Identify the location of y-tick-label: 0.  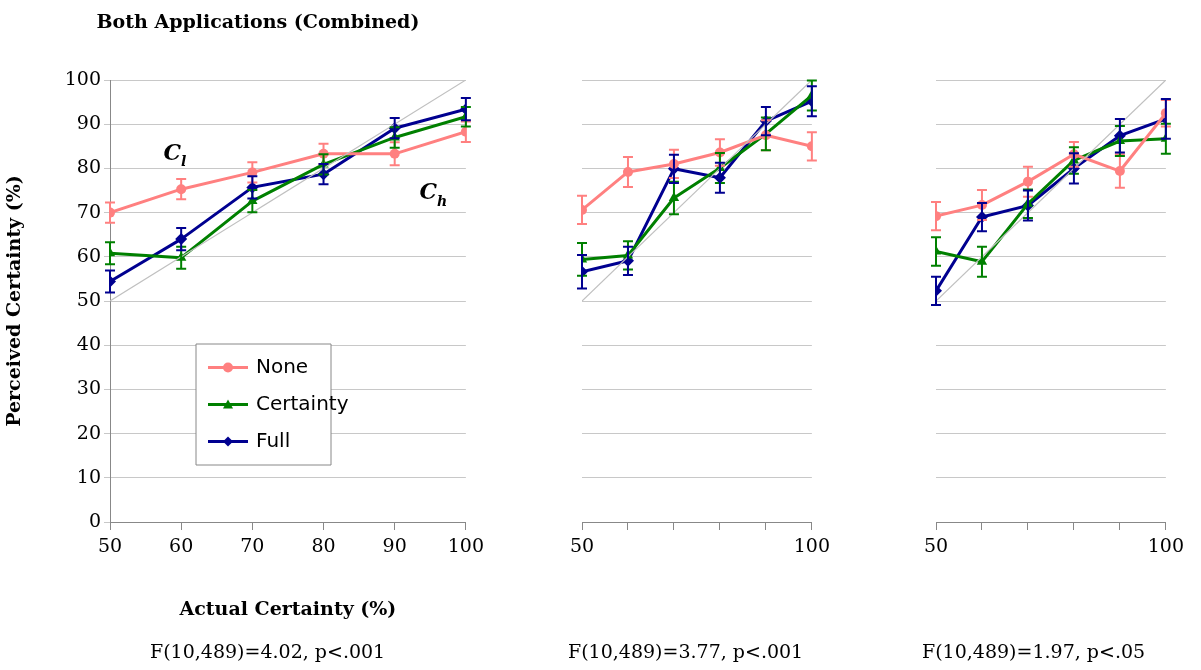
(94, 519).